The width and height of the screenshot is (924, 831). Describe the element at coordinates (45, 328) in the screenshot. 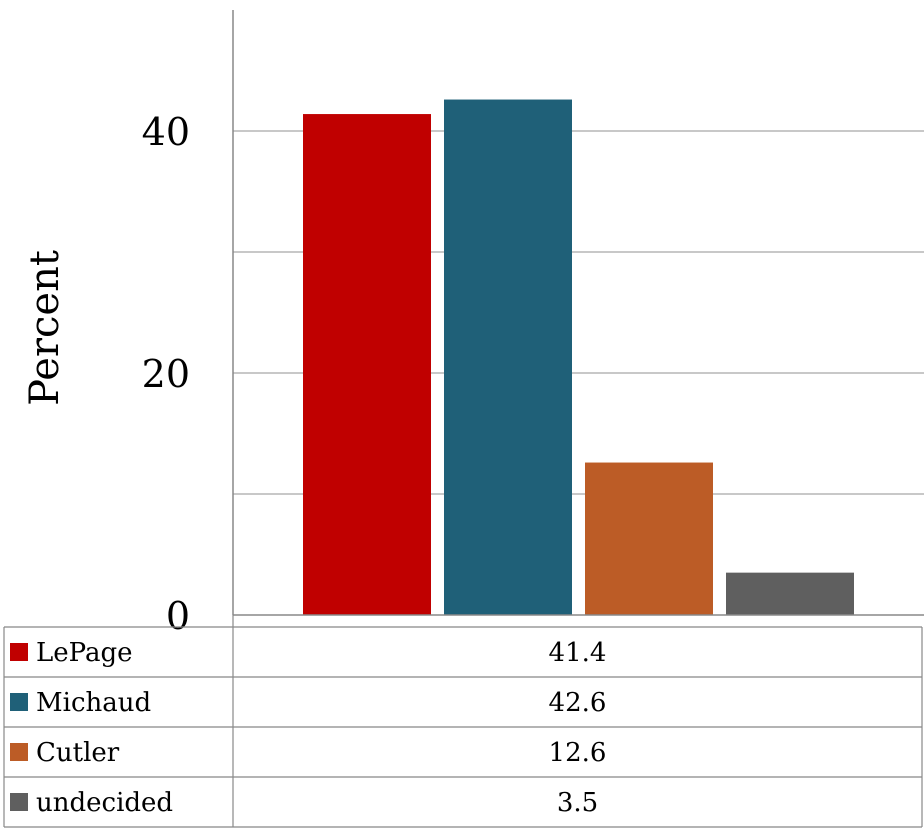

I see `y-axis-label: Percent` at that location.